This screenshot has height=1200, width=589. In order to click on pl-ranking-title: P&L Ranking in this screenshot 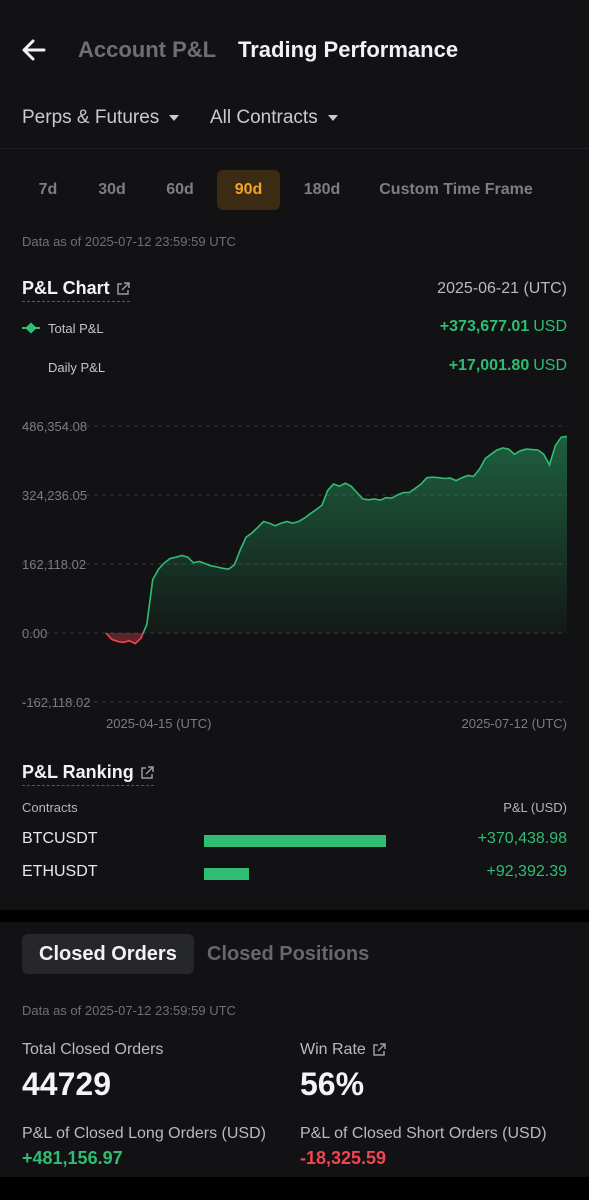, I will do `click(88, 774)`.